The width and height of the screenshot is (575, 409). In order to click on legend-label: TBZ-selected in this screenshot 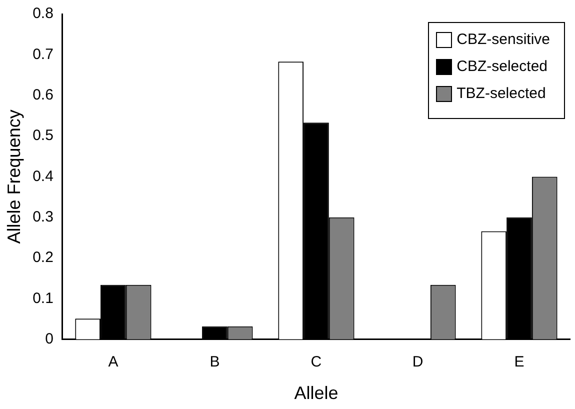, I will do `click(501, 93)`.